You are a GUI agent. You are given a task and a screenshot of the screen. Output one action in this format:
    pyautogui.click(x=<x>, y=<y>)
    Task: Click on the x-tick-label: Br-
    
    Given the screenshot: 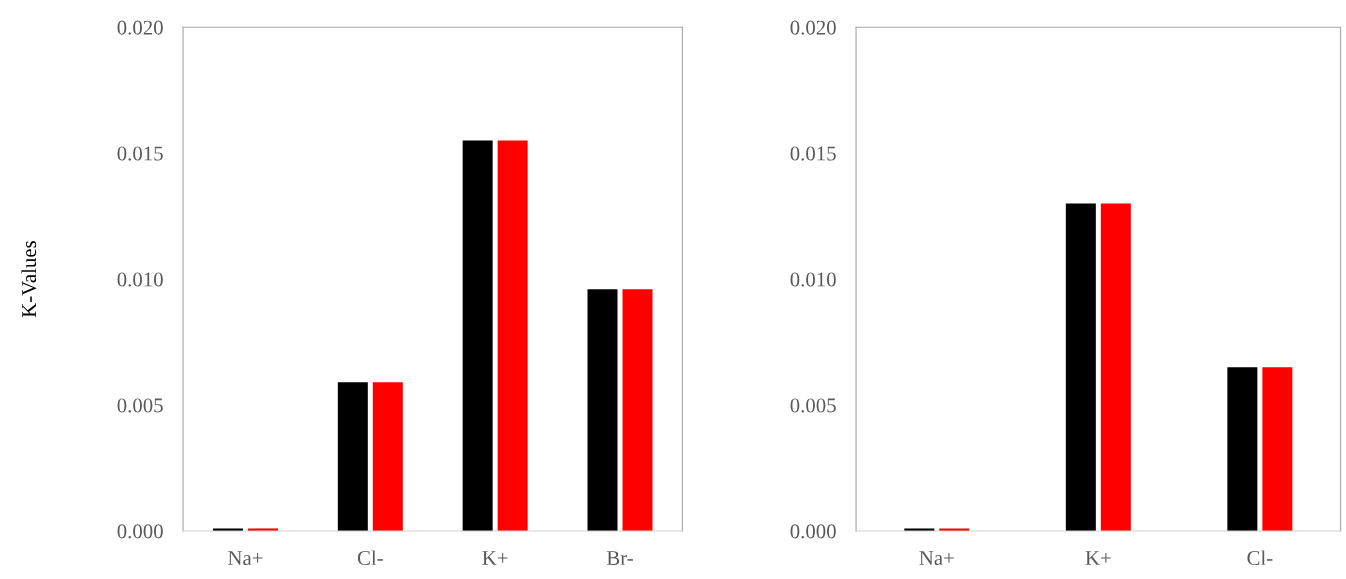 What is the action you would take?
    pyautogui.click(x=619, y=558)
    